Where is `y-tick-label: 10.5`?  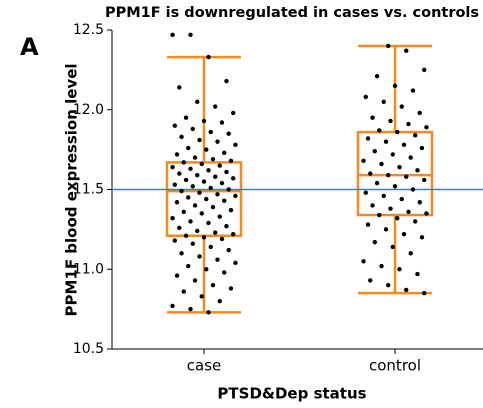
y-tick-label: 10.5 is located at coordinates (88, 349).